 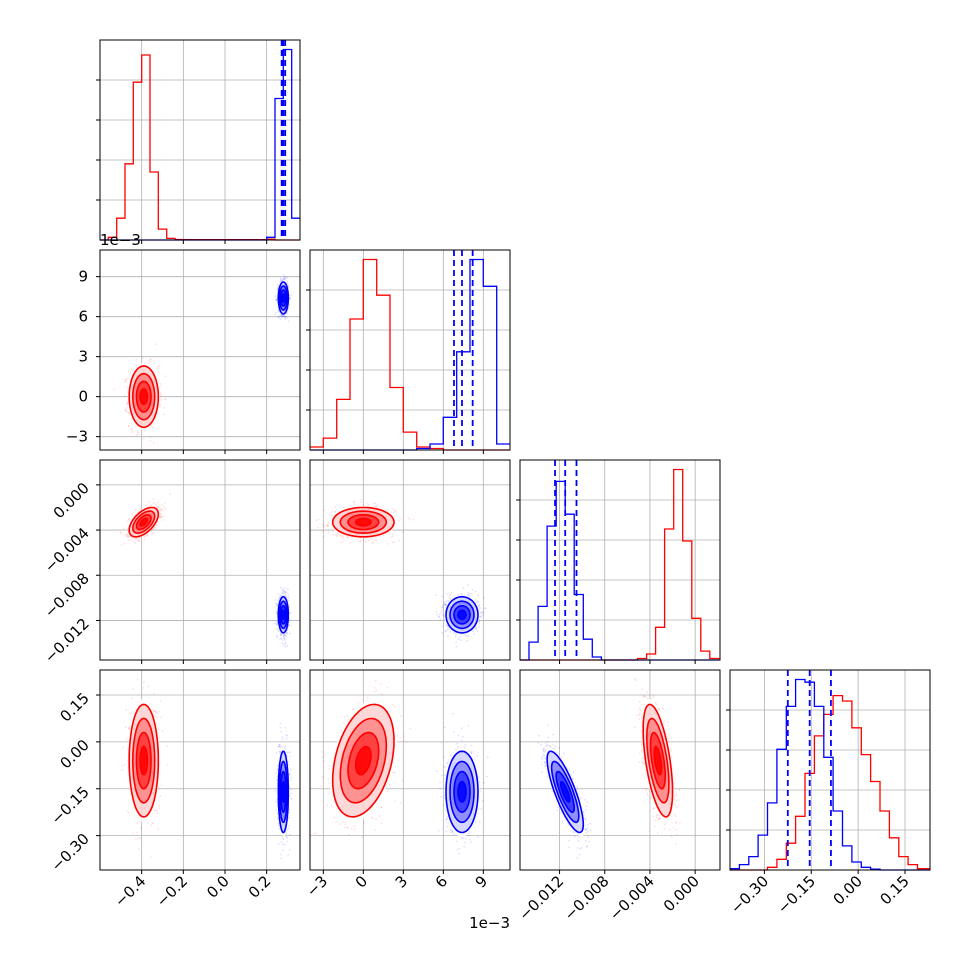 I want to click on panel-2-0-marks, so click(x=205, y=570).